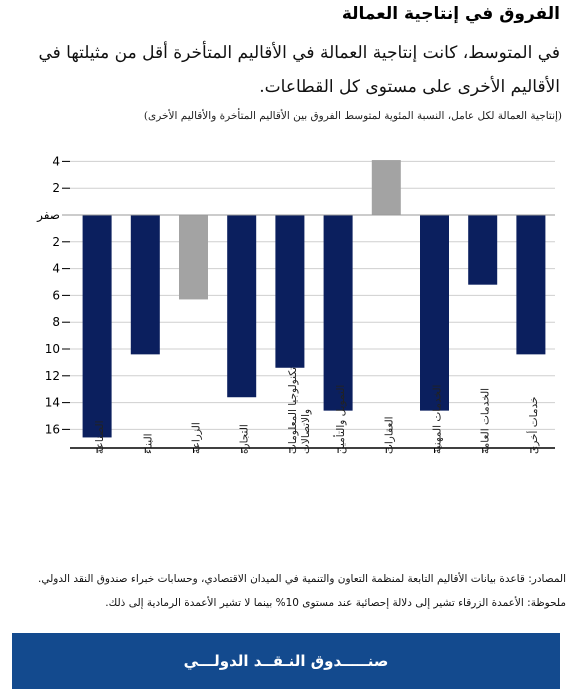  Describe the element at coordinates (48, 215) in the screenshot. I see `y-tick-label: صفر` at that location.